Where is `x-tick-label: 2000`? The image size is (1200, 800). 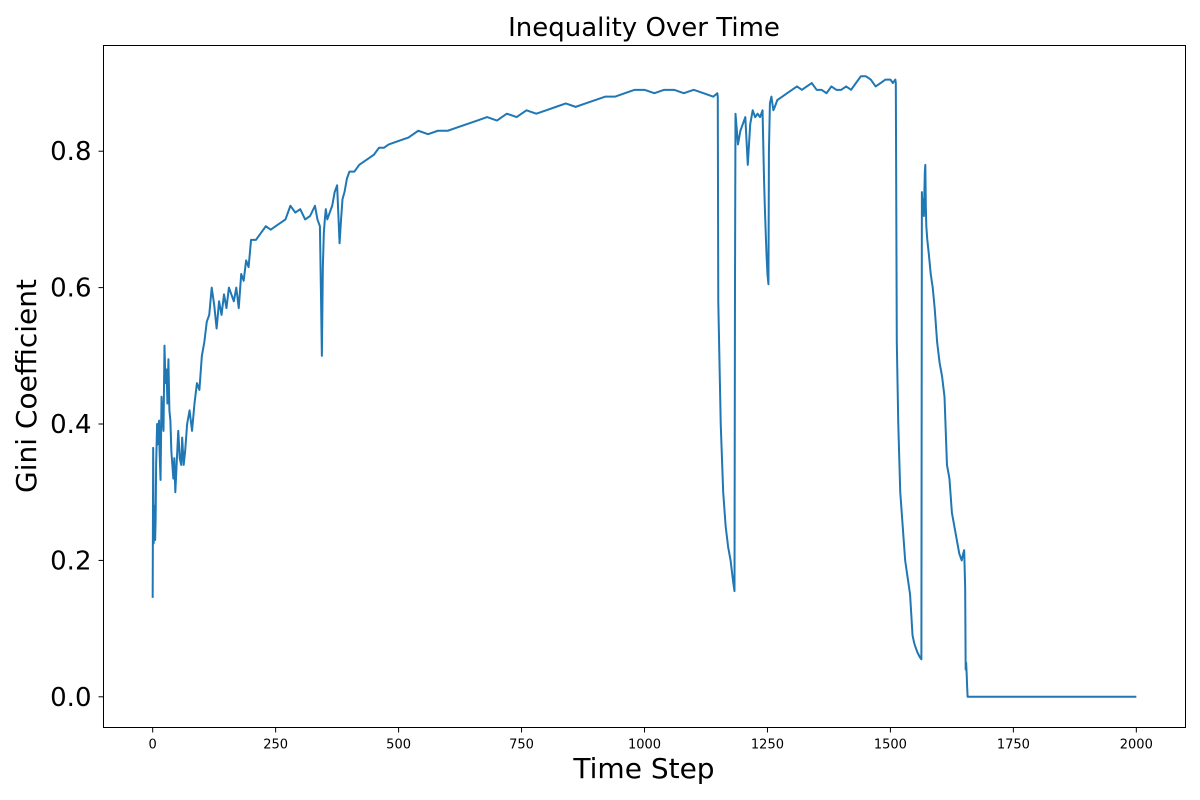
x-tick-label: 2000 is located at coordinates (1136, 745).